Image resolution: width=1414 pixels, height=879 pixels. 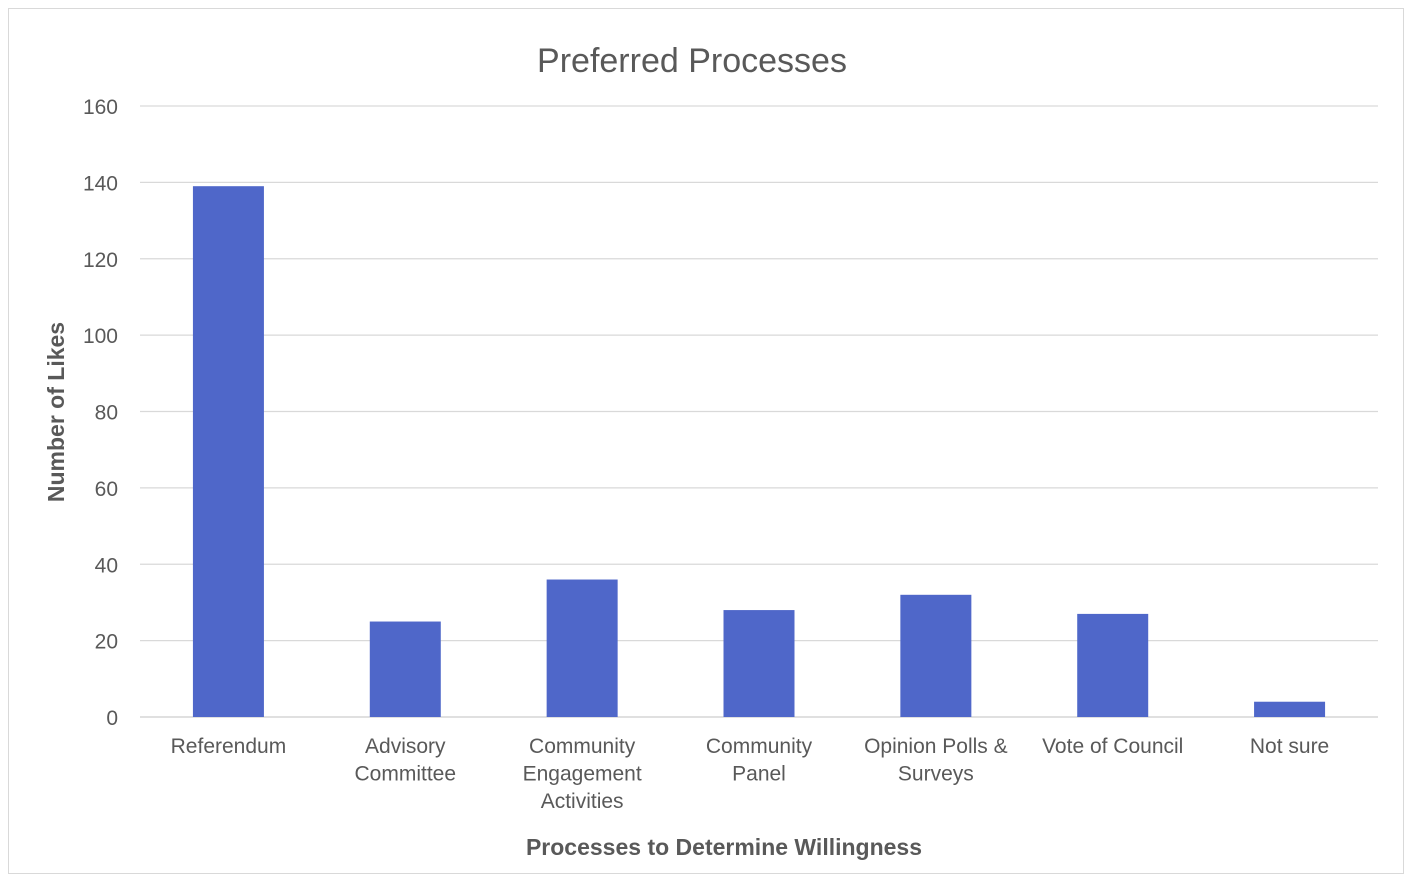 I want to click on x-tick-label: Not sure, so click(x=1289, y=746).